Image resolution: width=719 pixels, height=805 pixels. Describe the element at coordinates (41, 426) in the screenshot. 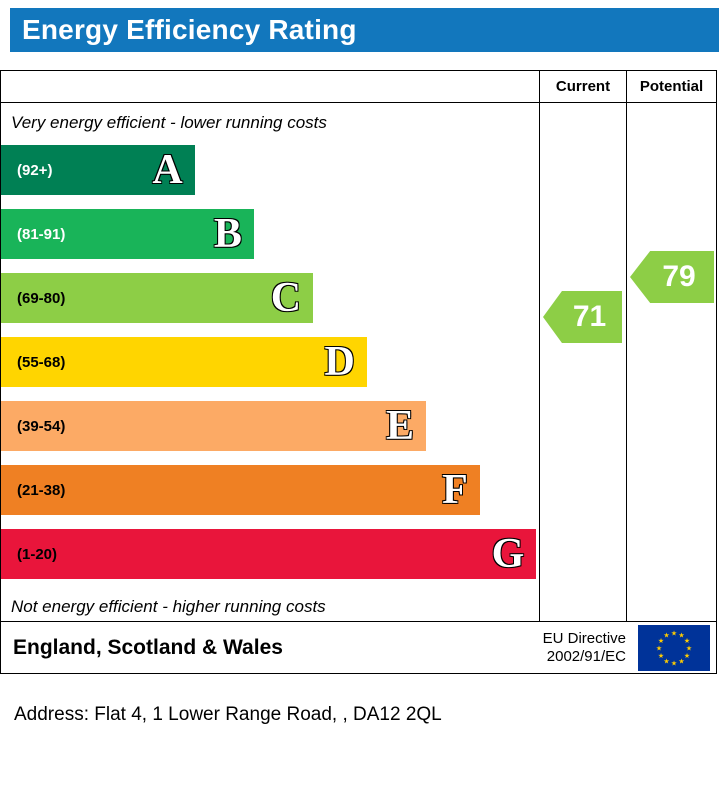

I see `band-range: (39-54)` at that location.